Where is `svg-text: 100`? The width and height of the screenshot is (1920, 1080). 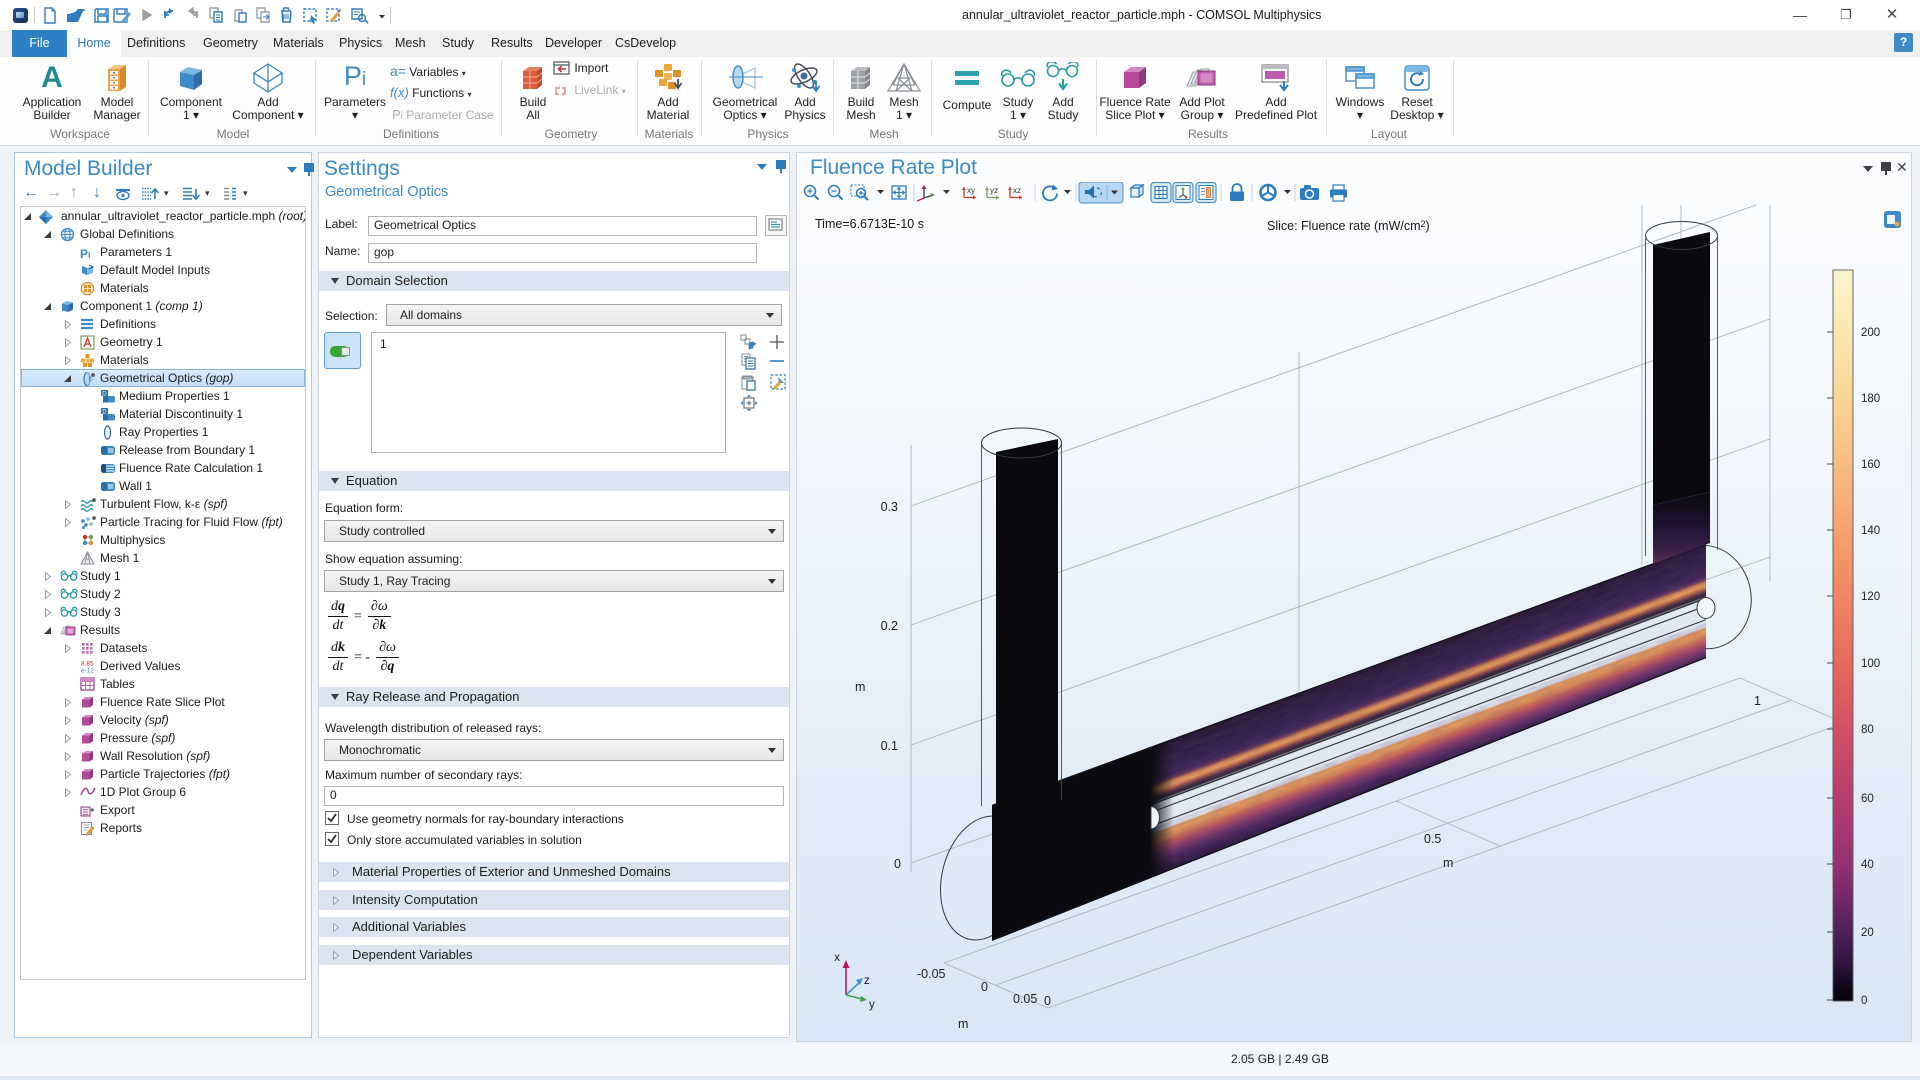 svg-text: 100 is located at coordinates (1870, 664).